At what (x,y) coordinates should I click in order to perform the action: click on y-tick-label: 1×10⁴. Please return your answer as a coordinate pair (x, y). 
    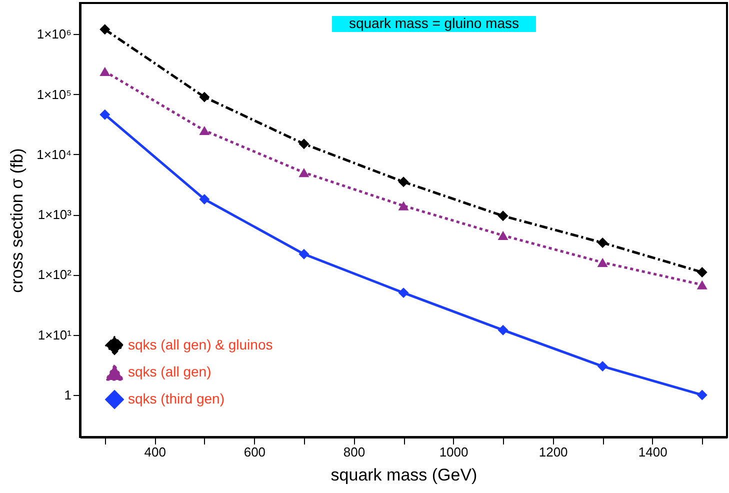
    Looking at the image, I should click on (54, 154).